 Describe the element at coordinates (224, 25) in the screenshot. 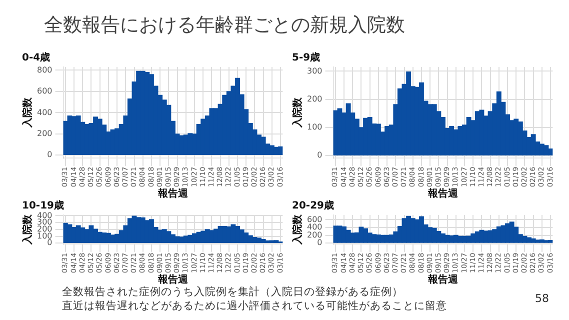

I see `text: 全数報告における年齢群ごとの新規入院数` at that location.